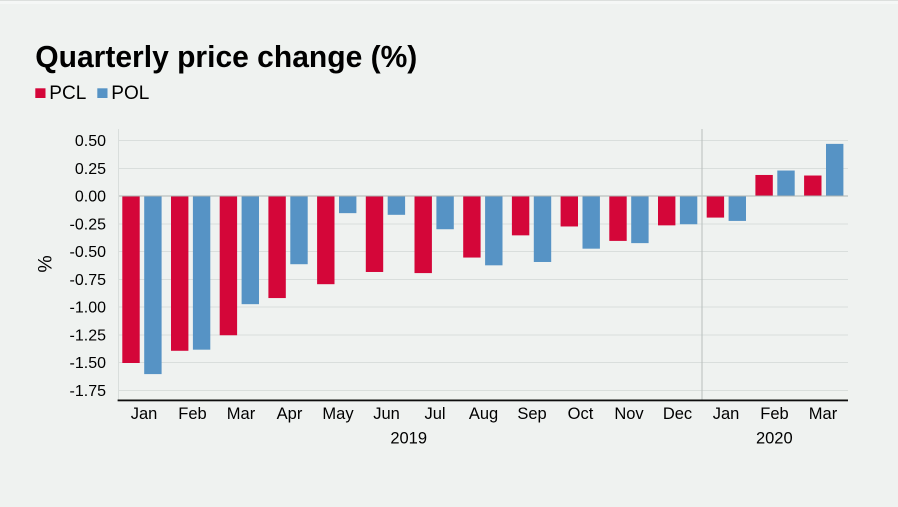  I want to click on svg-text: Jul, so click(434, 414).